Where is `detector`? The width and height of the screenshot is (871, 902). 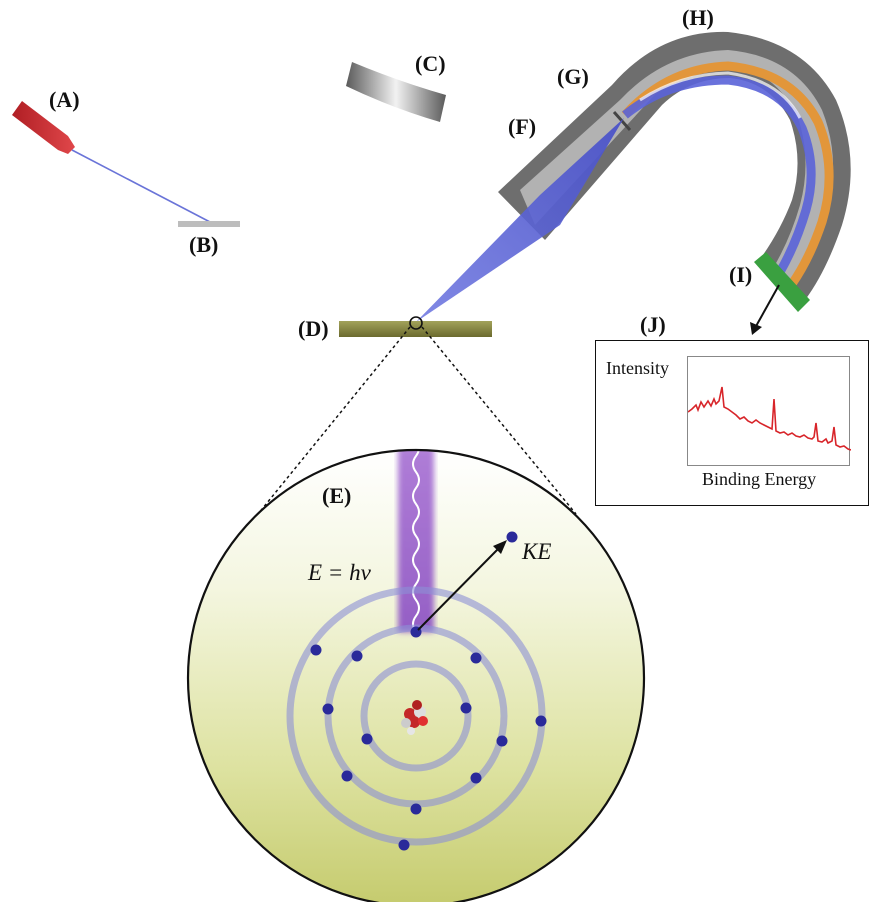 detector is located at coordinates (782, 282).